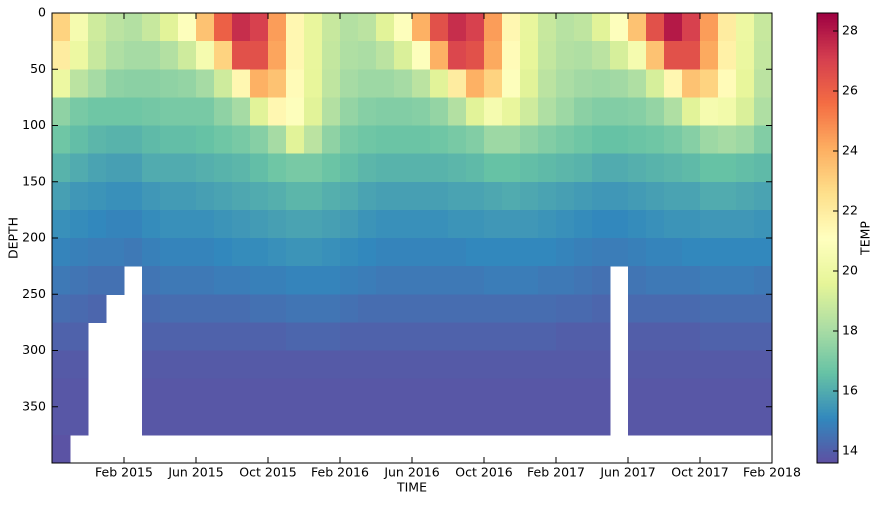  Describe the element at coordinates (850, 390) in the screenshot. I see `colorbar-tick-label: 16` at that location.